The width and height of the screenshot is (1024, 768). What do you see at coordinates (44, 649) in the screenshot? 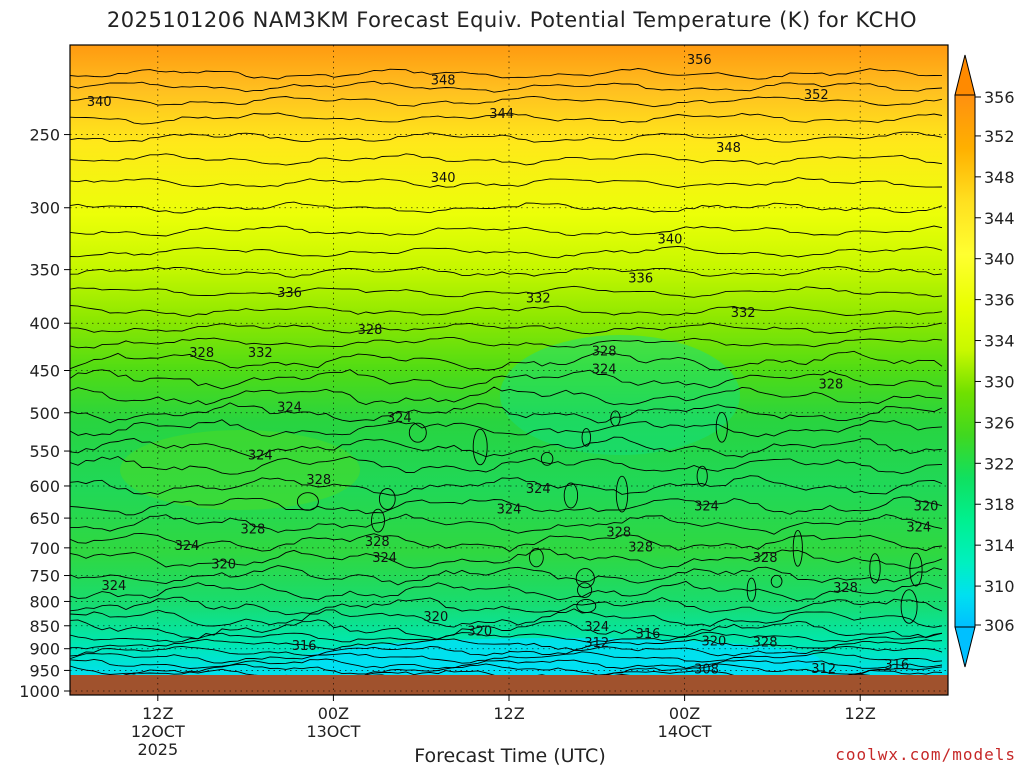
I see `y-tick-label: 900` at bounding box center [44, 649].